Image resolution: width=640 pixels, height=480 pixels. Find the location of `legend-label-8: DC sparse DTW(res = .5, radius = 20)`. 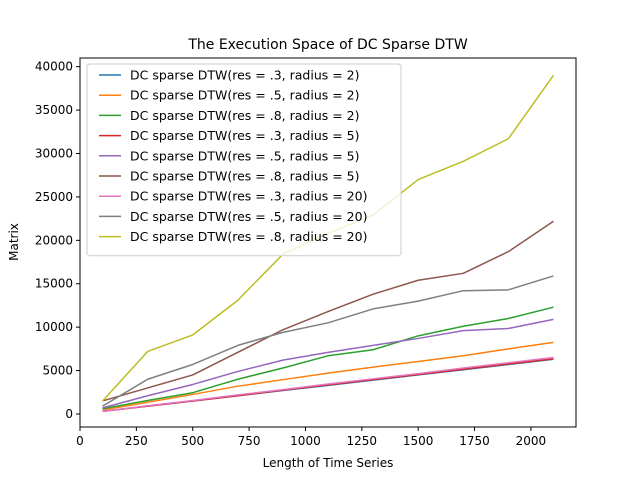

legend-label-8: DC sparse DTW(res = .5, radius = 20) is located at coordinates (248, 216).